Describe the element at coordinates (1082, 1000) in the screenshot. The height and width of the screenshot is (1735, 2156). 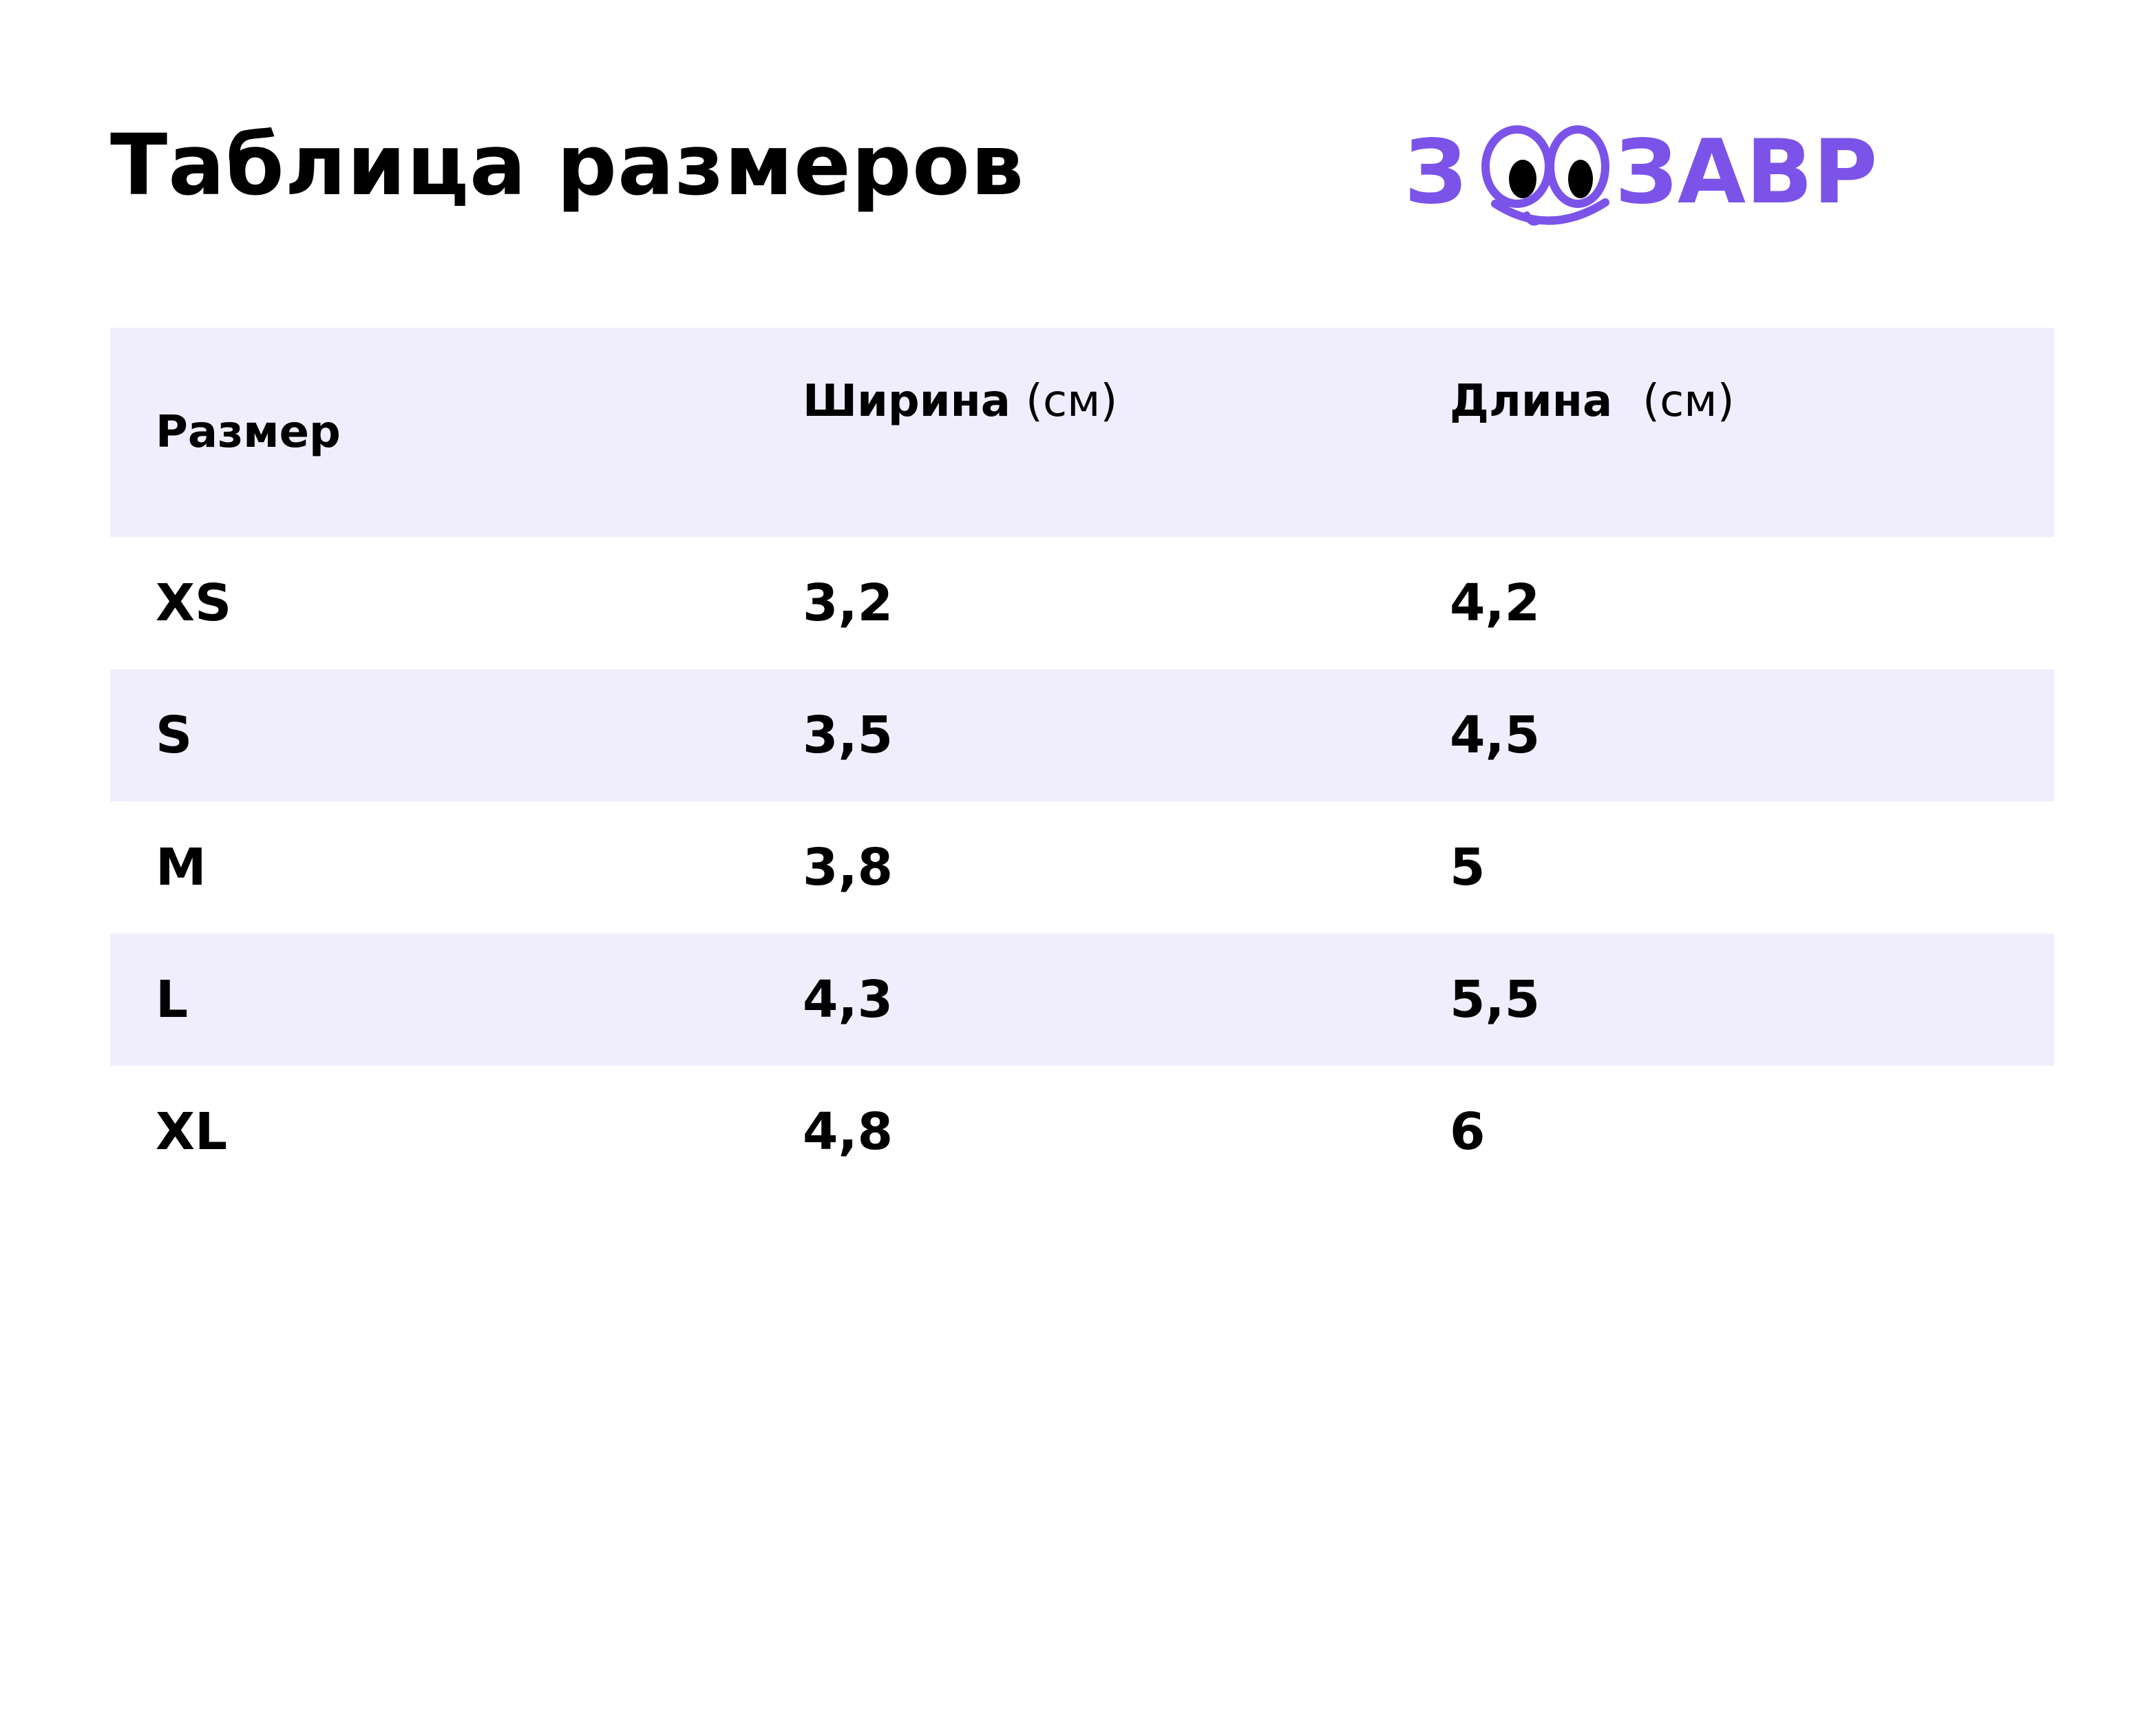
I see `table-row: L 4,3 5,5` at that location.